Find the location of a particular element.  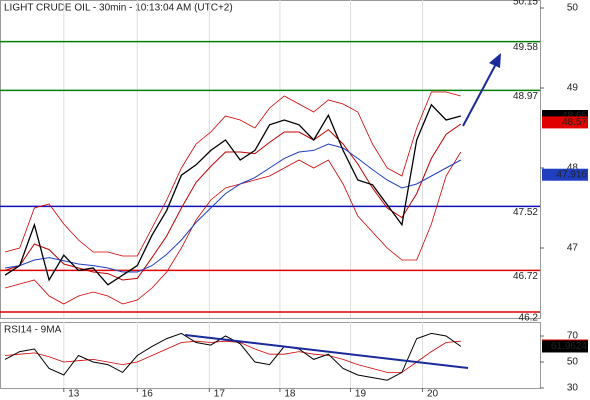

rsi-title: RSI14 - 9MA is located at coordinates (33, 330).